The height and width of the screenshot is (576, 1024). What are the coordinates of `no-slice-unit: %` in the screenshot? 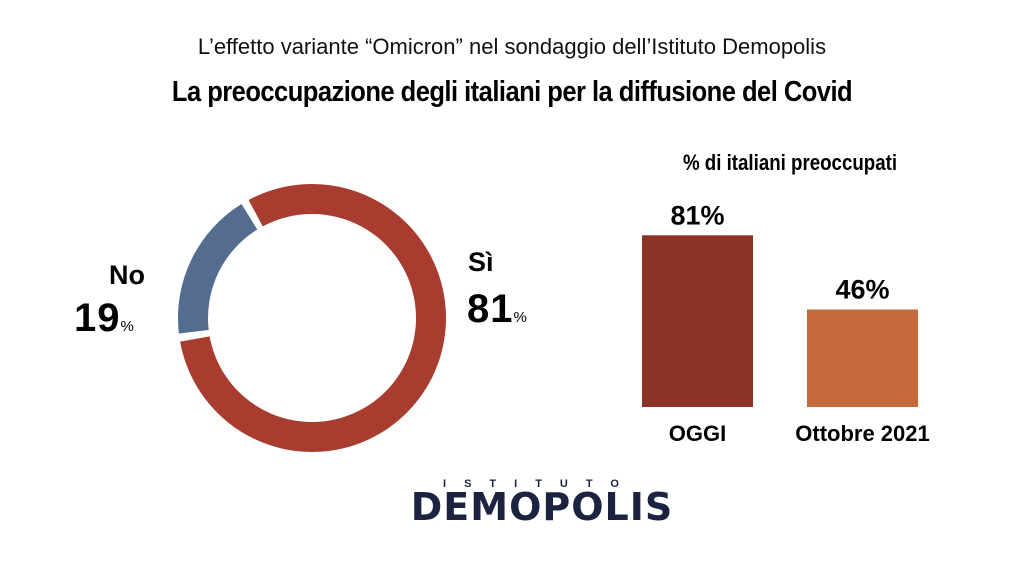 It's located at (127, 326).